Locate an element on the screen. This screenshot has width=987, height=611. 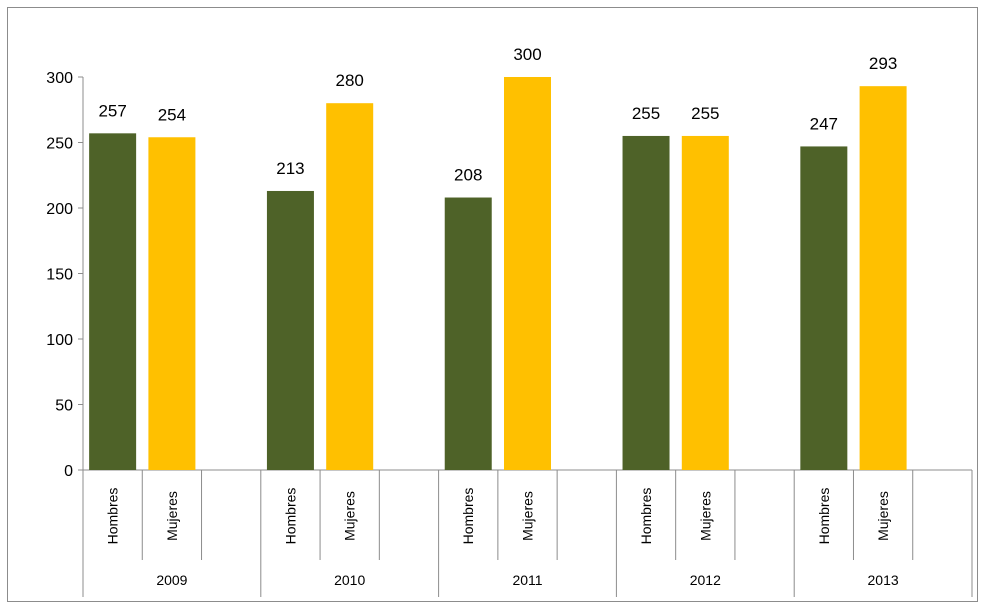
data-label: 213 is located at coordinates (290, 168).